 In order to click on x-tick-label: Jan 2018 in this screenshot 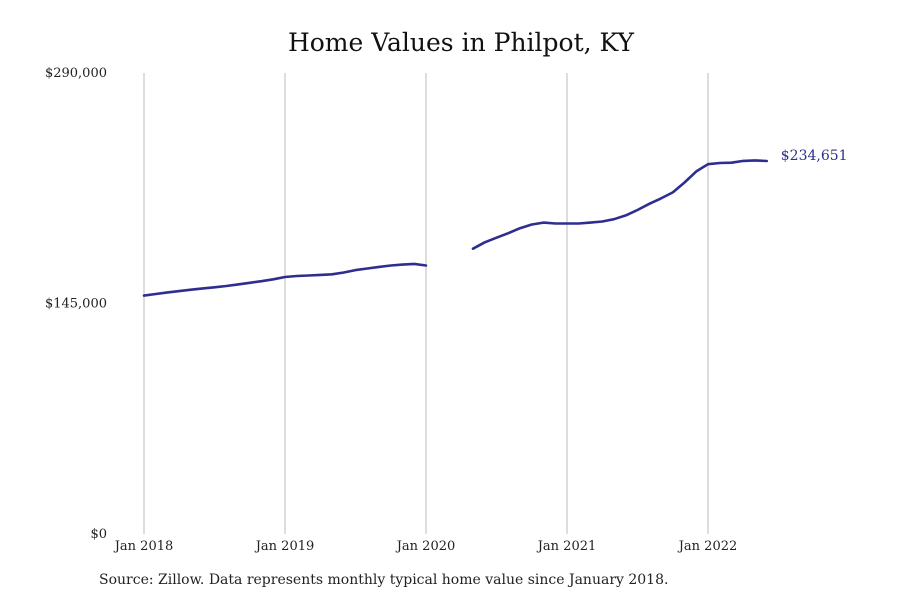, I will do `click(143, 546)`.